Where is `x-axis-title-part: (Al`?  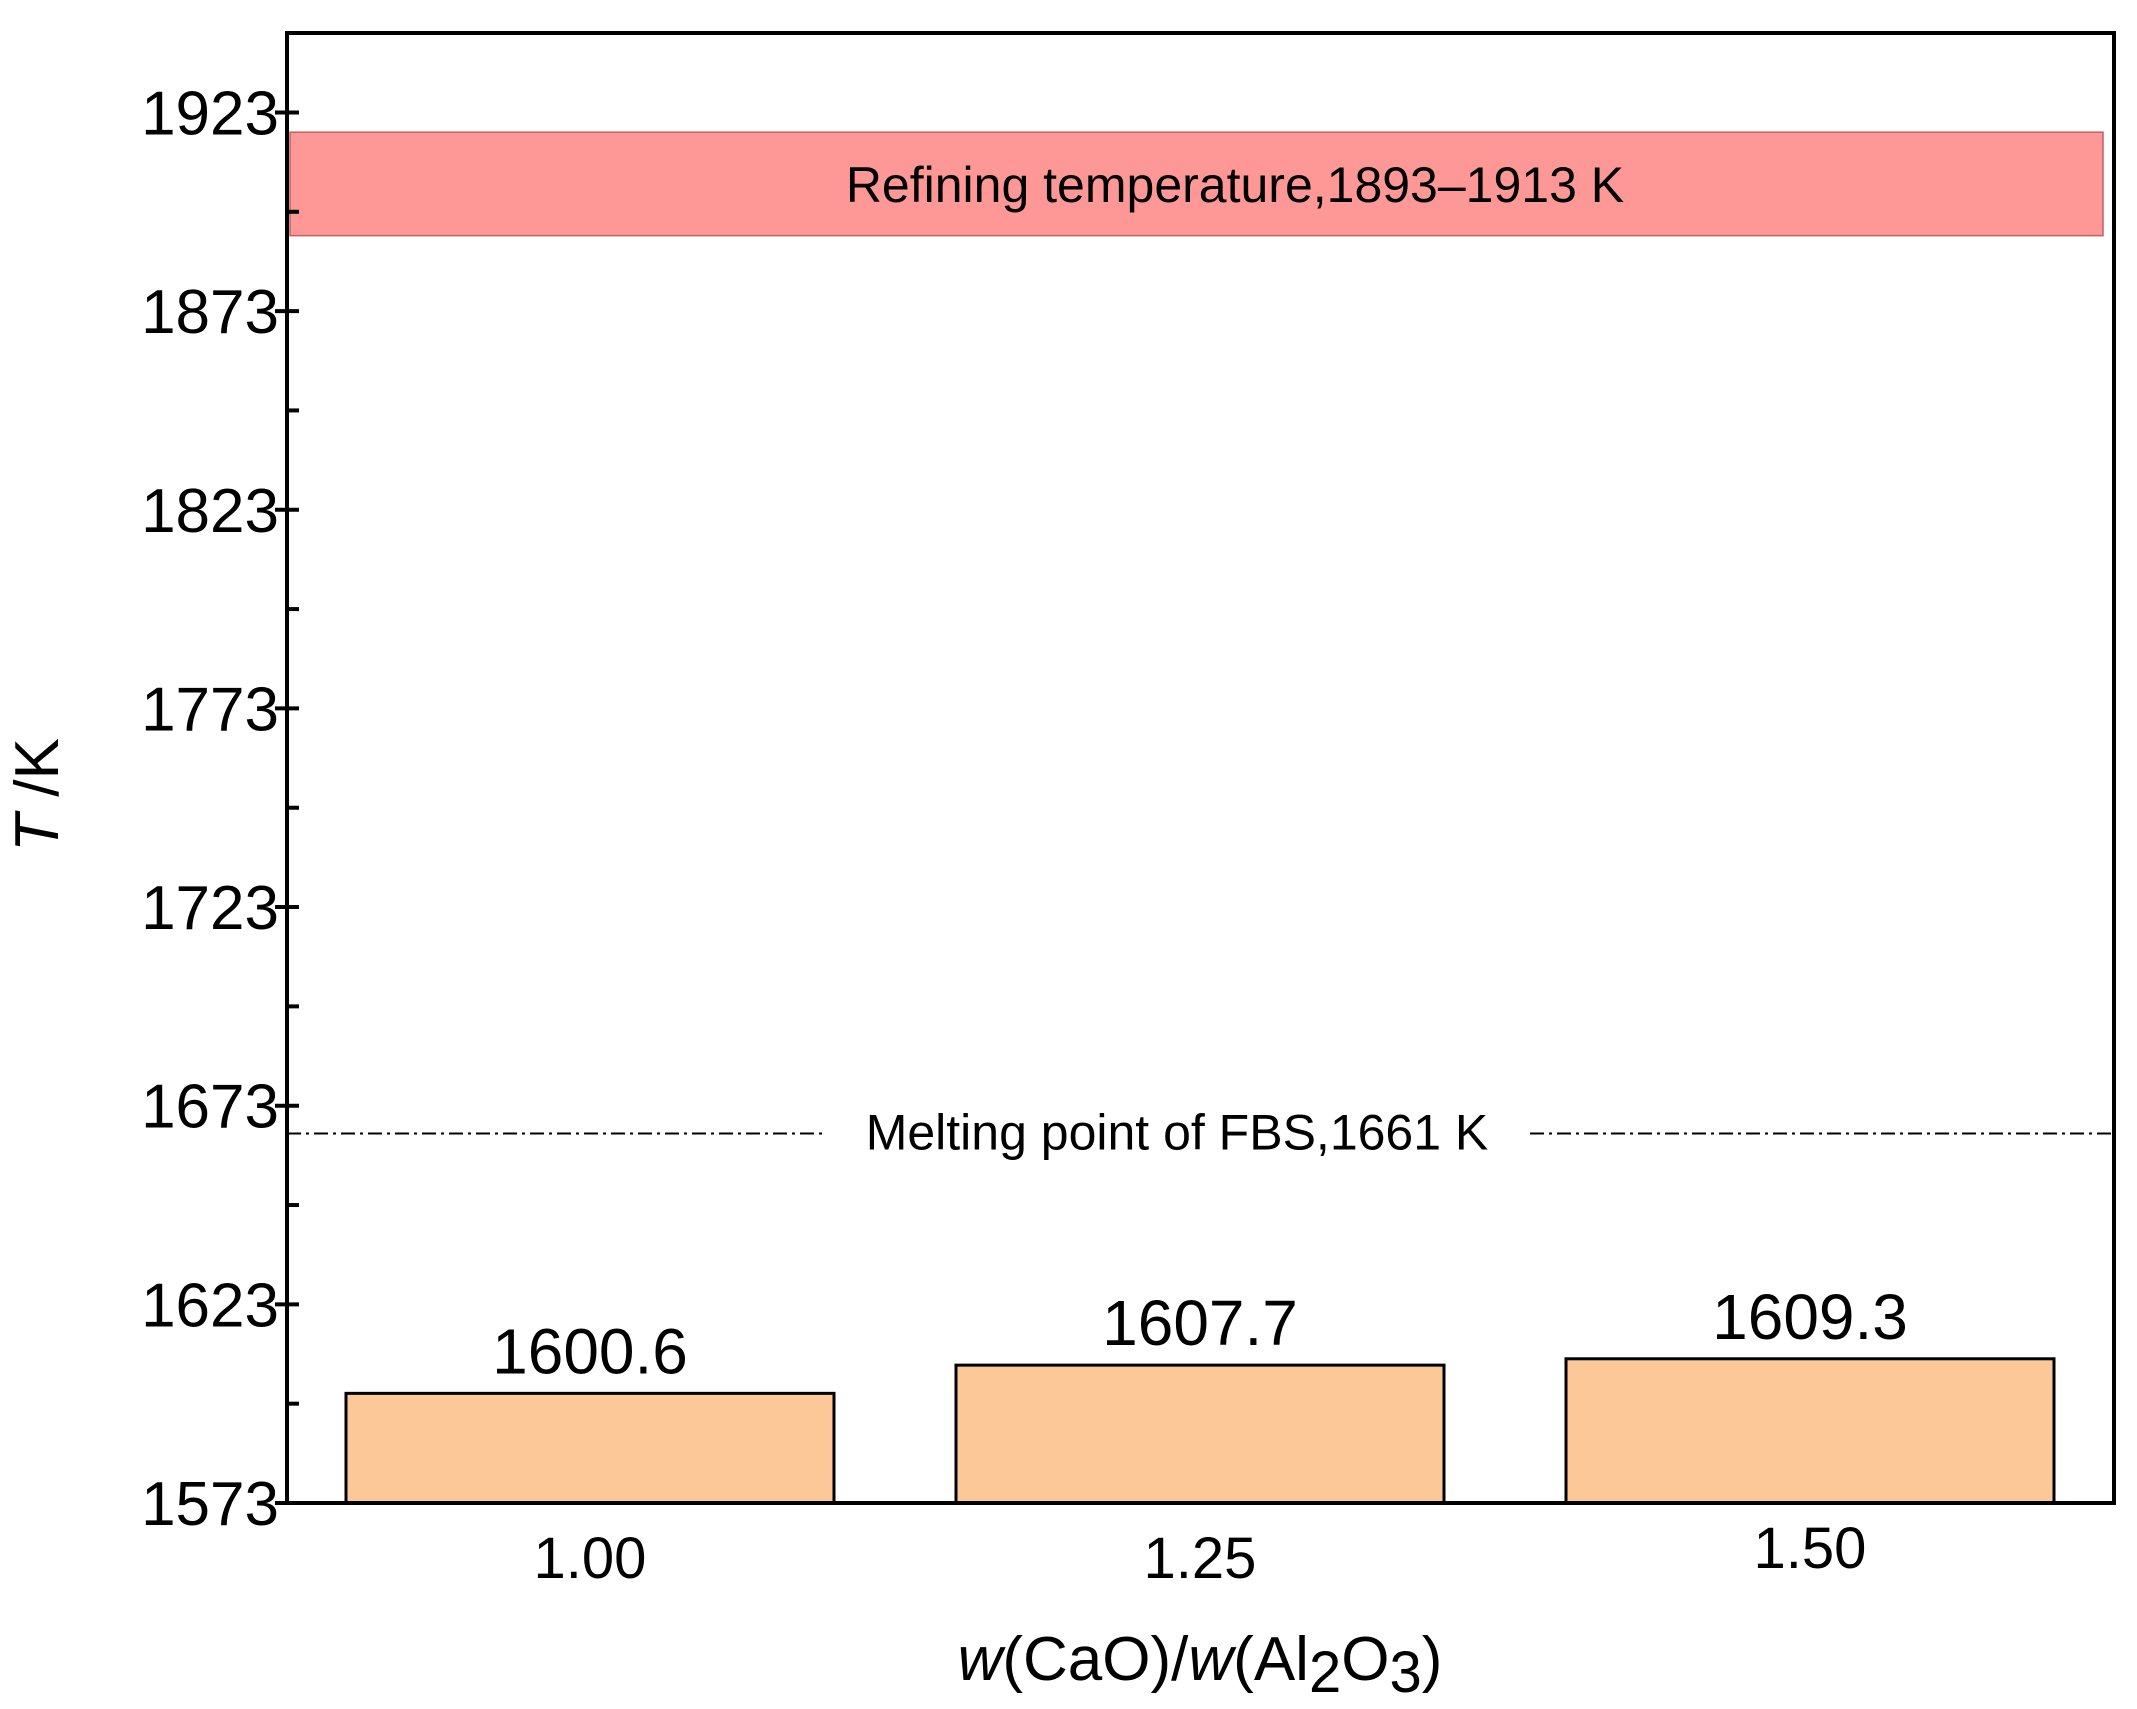
x-axis-title-part: (Al is located at coordinates (1271, 1659).